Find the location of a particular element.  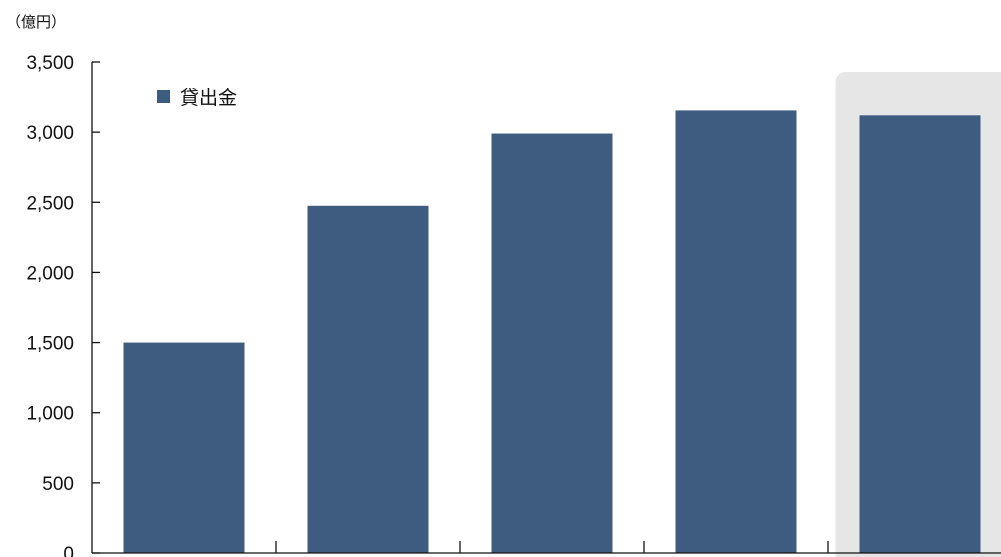

y-tick-label: 2,000 is located at coordinates (50, 273).